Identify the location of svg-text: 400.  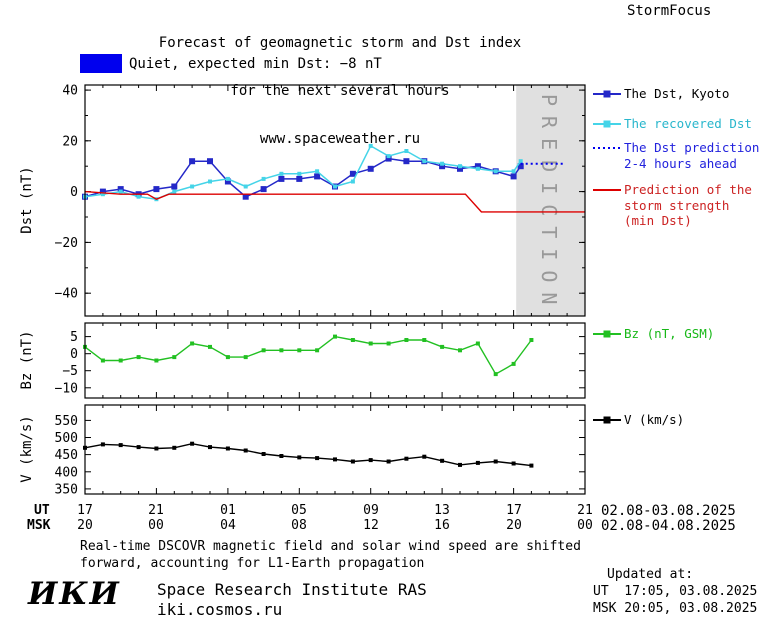
(66, 472).